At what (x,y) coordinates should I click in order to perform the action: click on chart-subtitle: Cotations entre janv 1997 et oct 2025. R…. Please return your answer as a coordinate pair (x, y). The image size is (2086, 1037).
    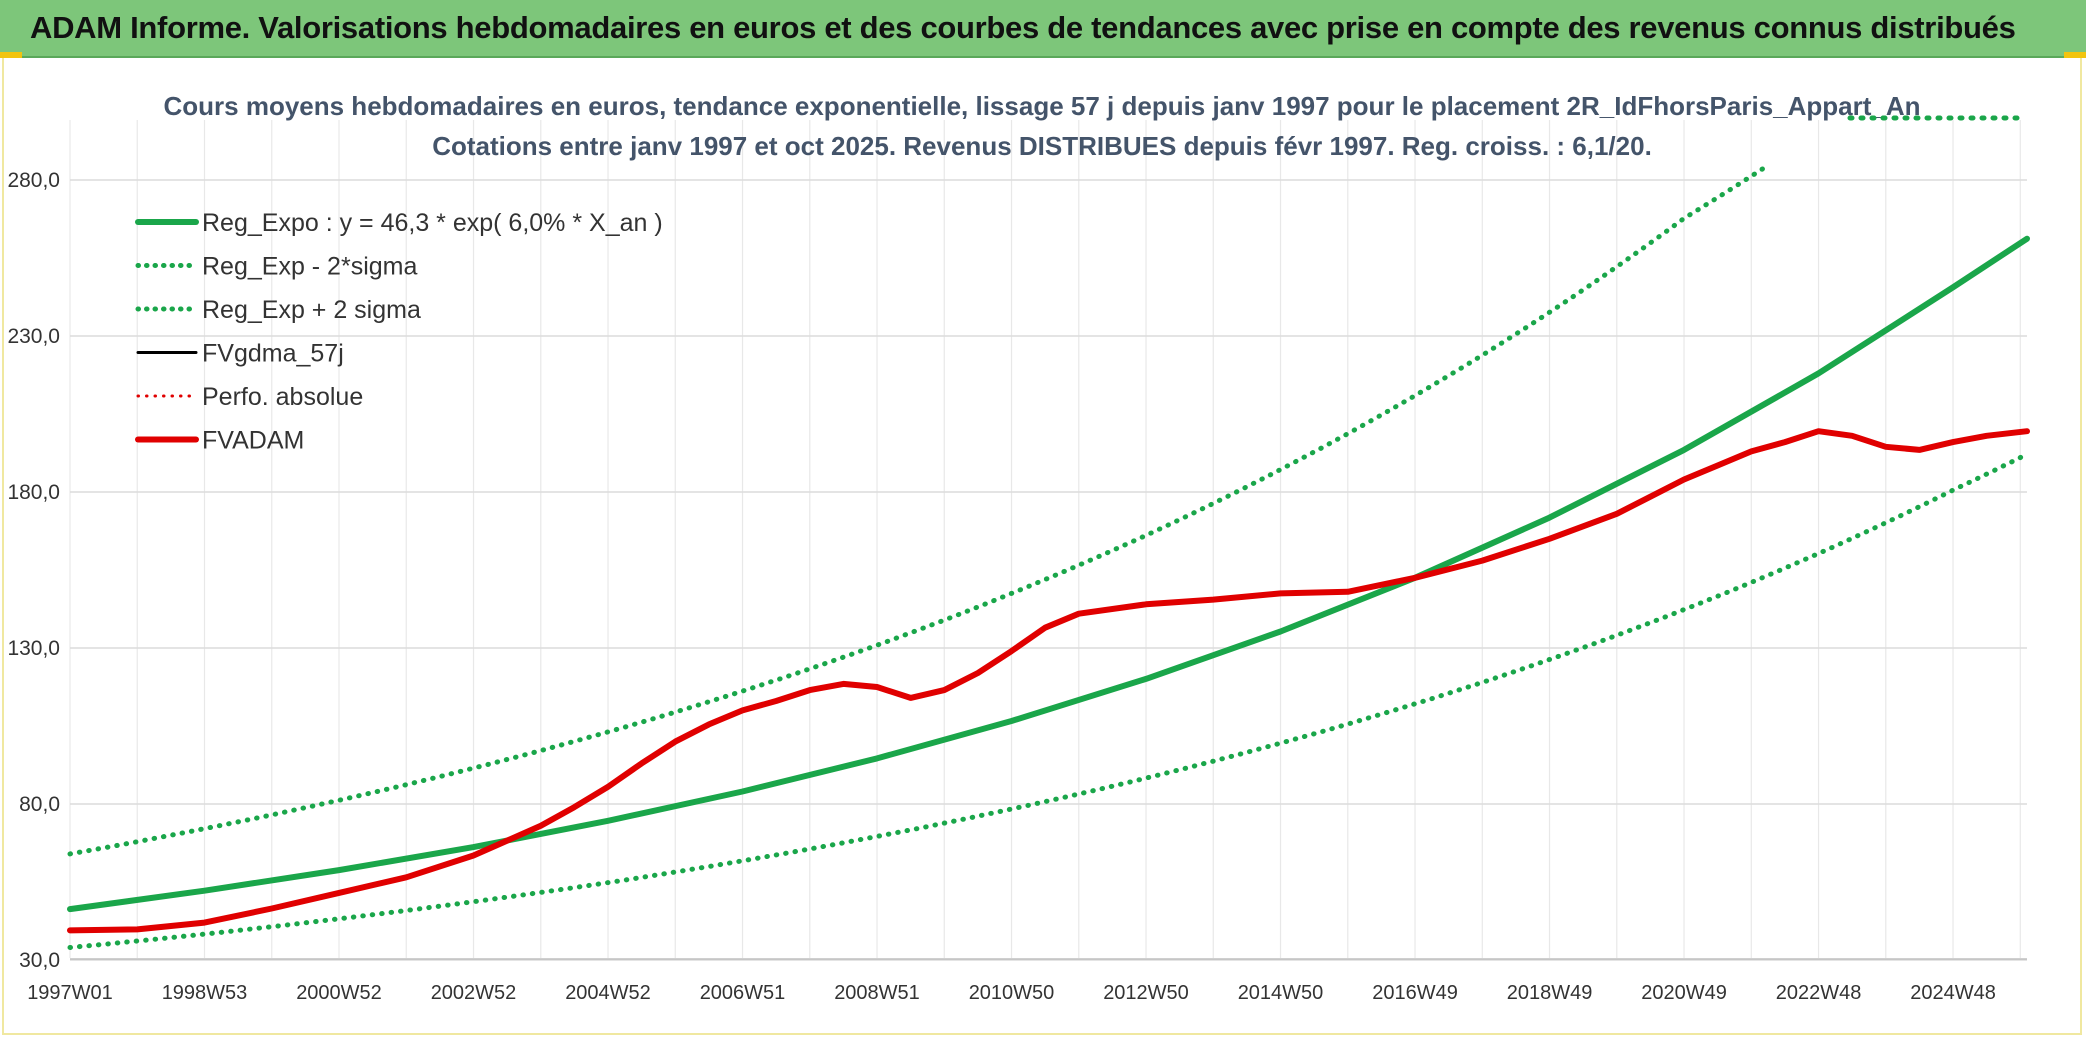
    Looking at the image, I should click on (1042, 146).